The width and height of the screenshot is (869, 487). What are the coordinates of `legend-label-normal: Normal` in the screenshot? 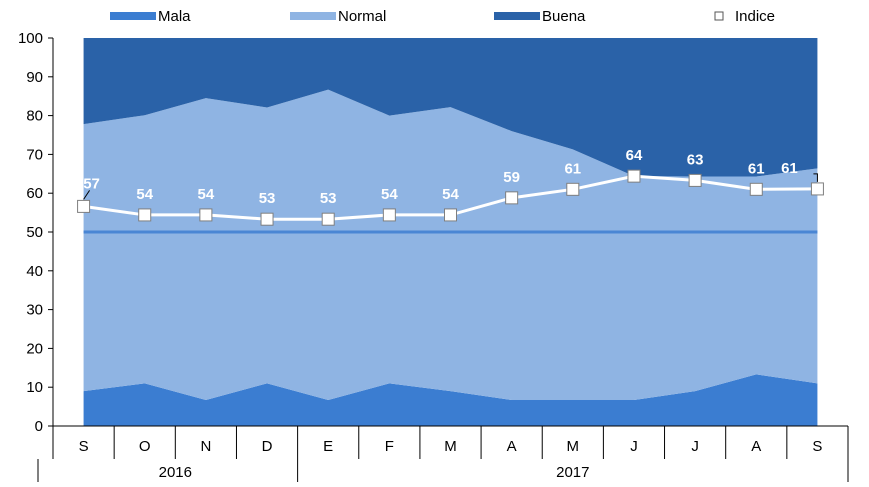 It's located at (362, 16).